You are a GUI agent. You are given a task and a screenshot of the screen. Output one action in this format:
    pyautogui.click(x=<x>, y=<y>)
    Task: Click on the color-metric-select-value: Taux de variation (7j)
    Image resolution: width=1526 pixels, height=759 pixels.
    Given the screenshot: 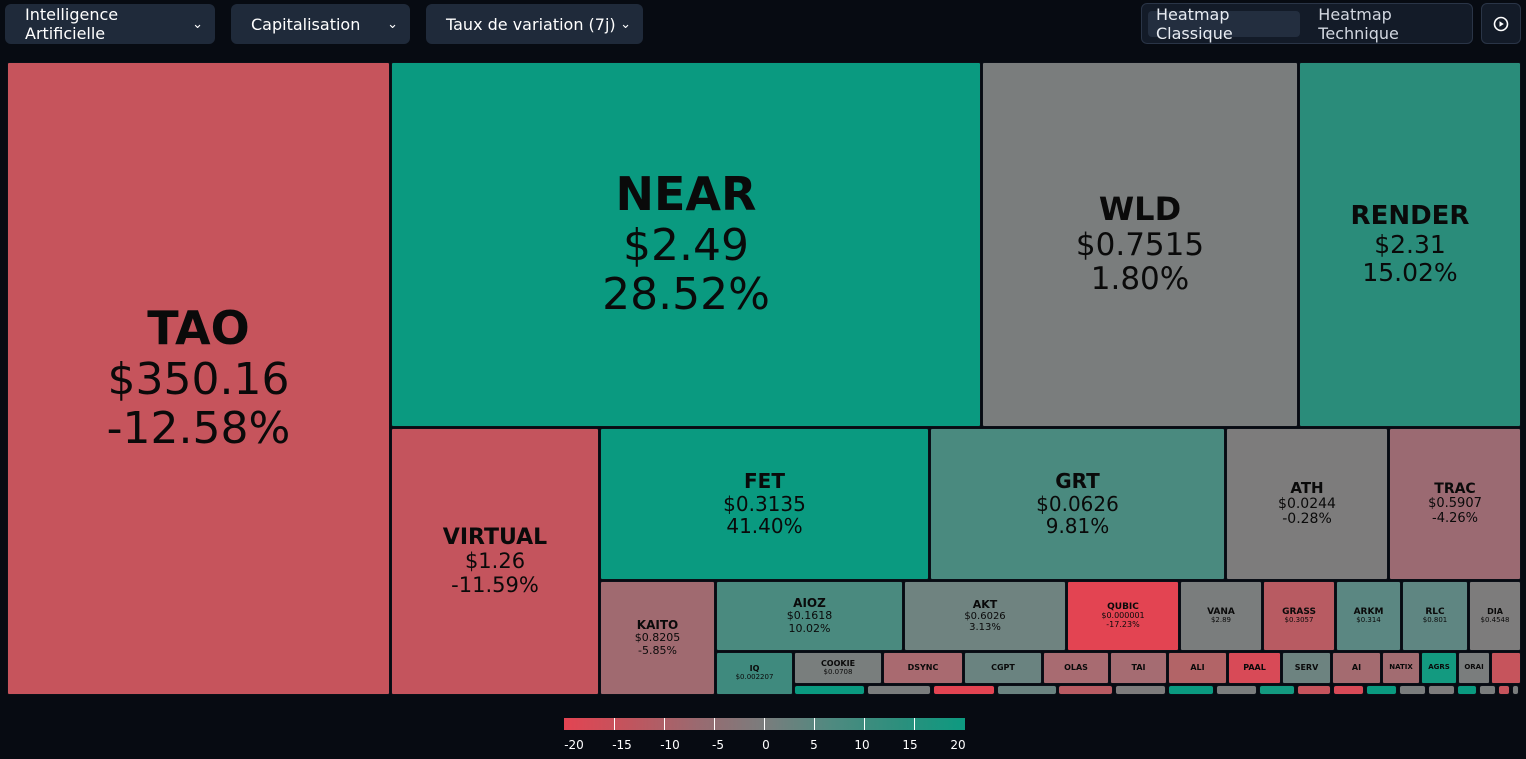 What is the action you would take?
    pyautogui.click(x=531, y=24)
    